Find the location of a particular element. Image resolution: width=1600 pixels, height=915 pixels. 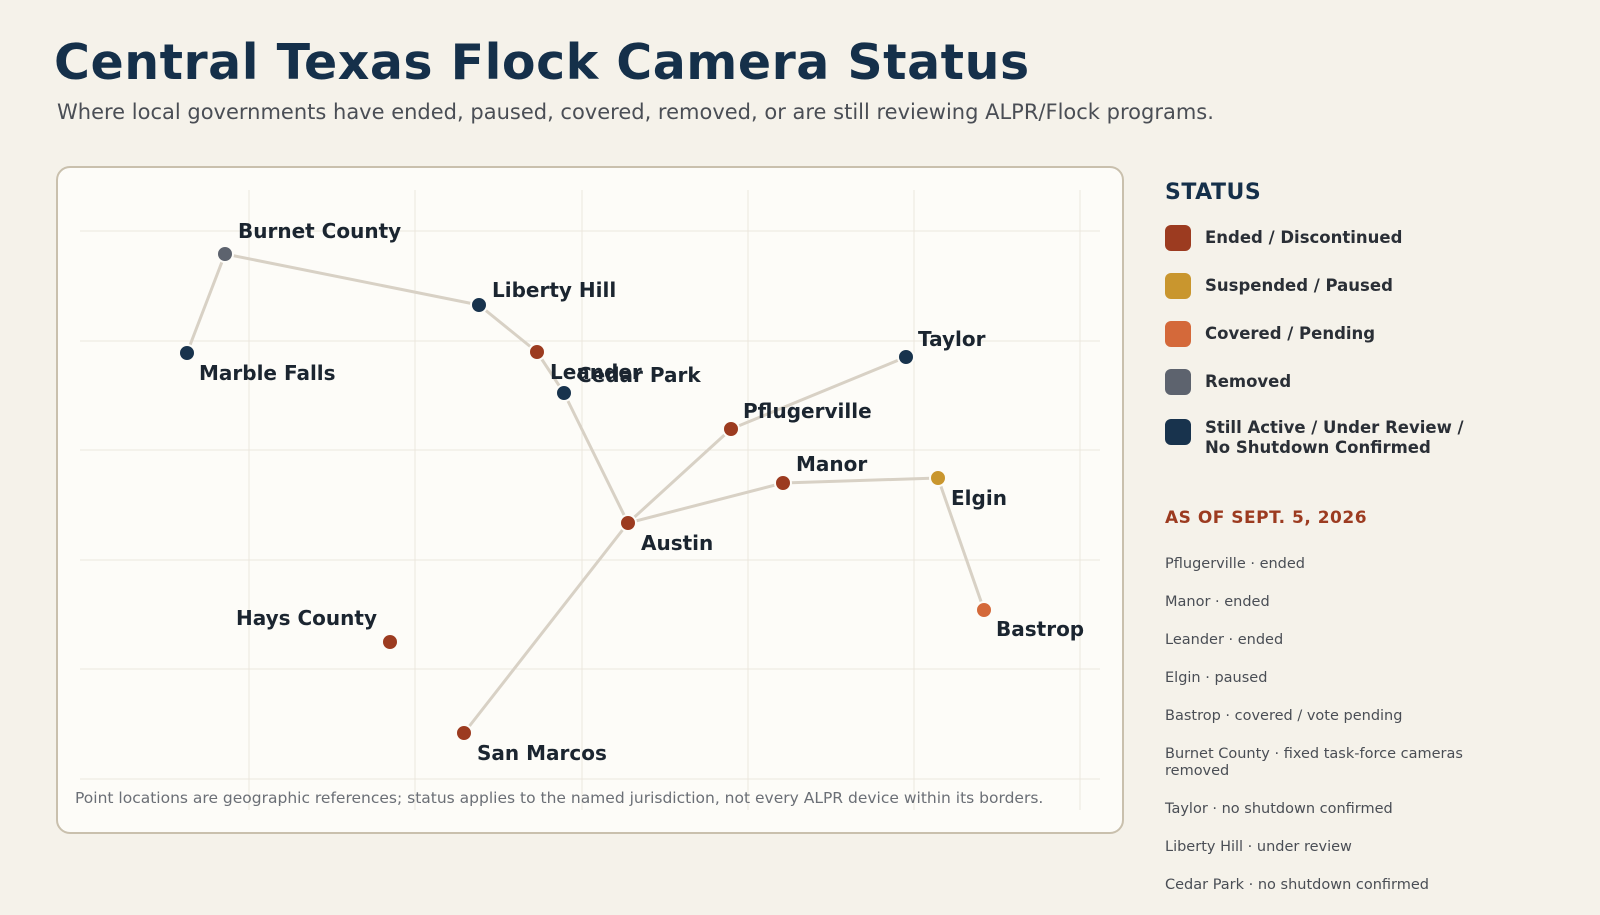

label-taylor: Taylor is located at coordinates (952, 339).